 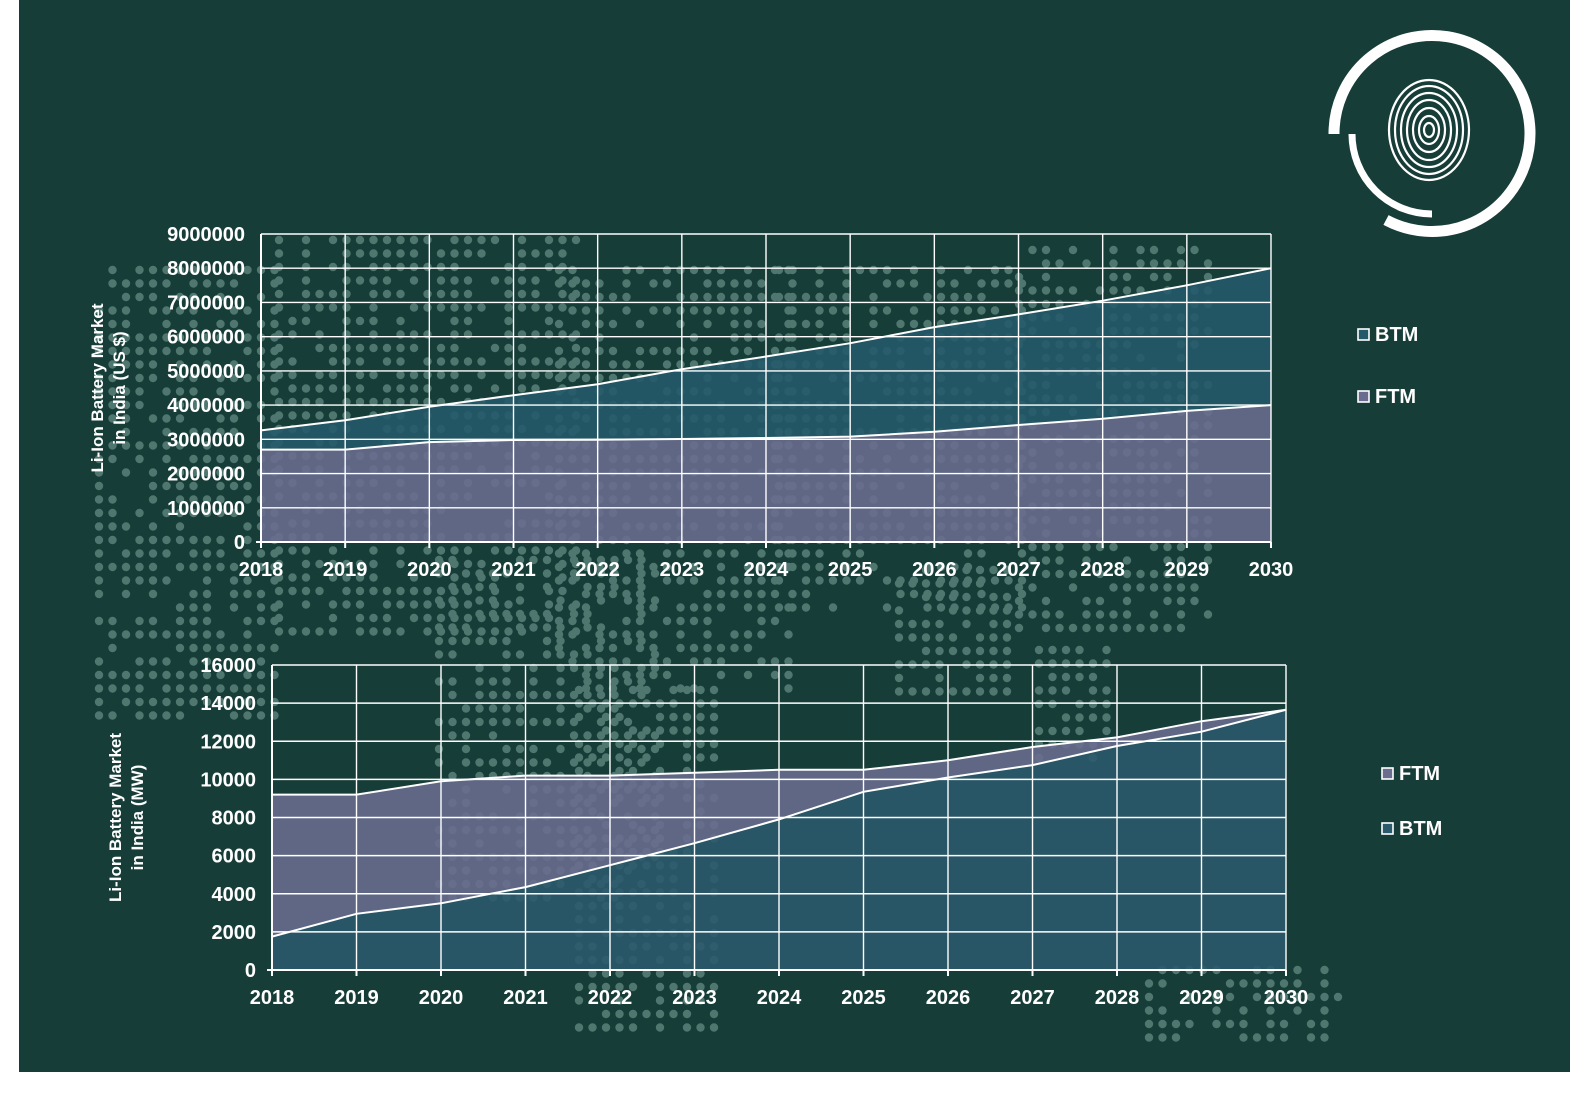 What do you see at coordinates (779, 998) in the screenshot?
I see `x-tick-label: 2024` at bounding box center [779, 998].